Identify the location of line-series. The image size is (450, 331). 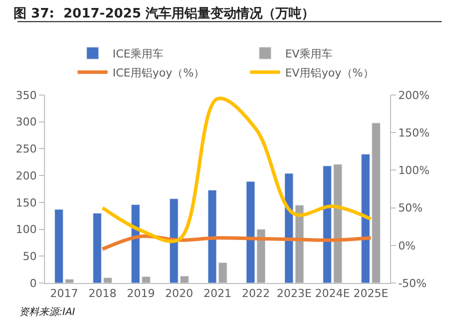
(236, 242).